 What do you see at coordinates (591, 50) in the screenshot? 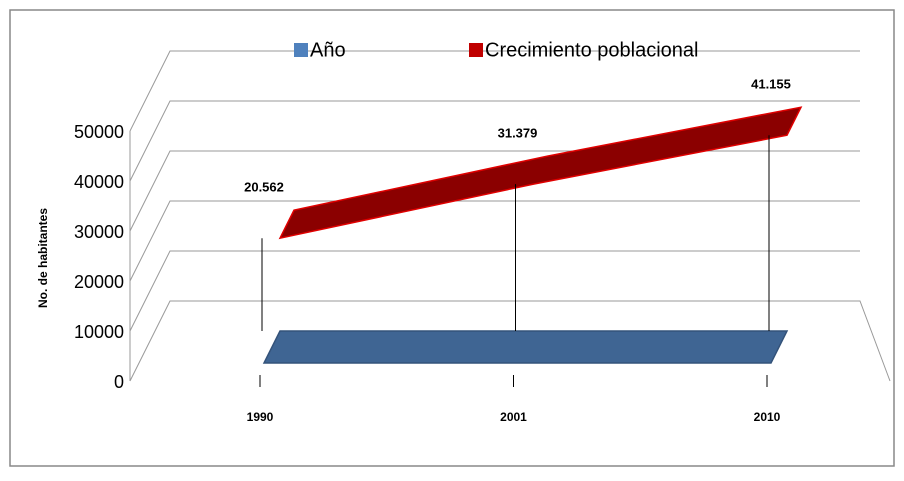
I see `legend-label: Crecimiento poblacional` at bounding box center [591, 50].